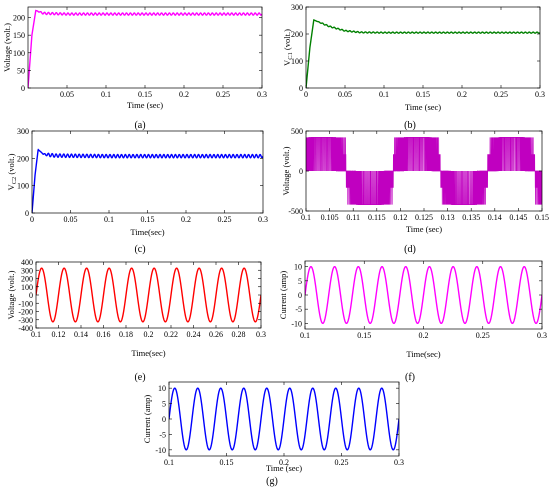  I want to click on series-line-g, so click(284, 419).